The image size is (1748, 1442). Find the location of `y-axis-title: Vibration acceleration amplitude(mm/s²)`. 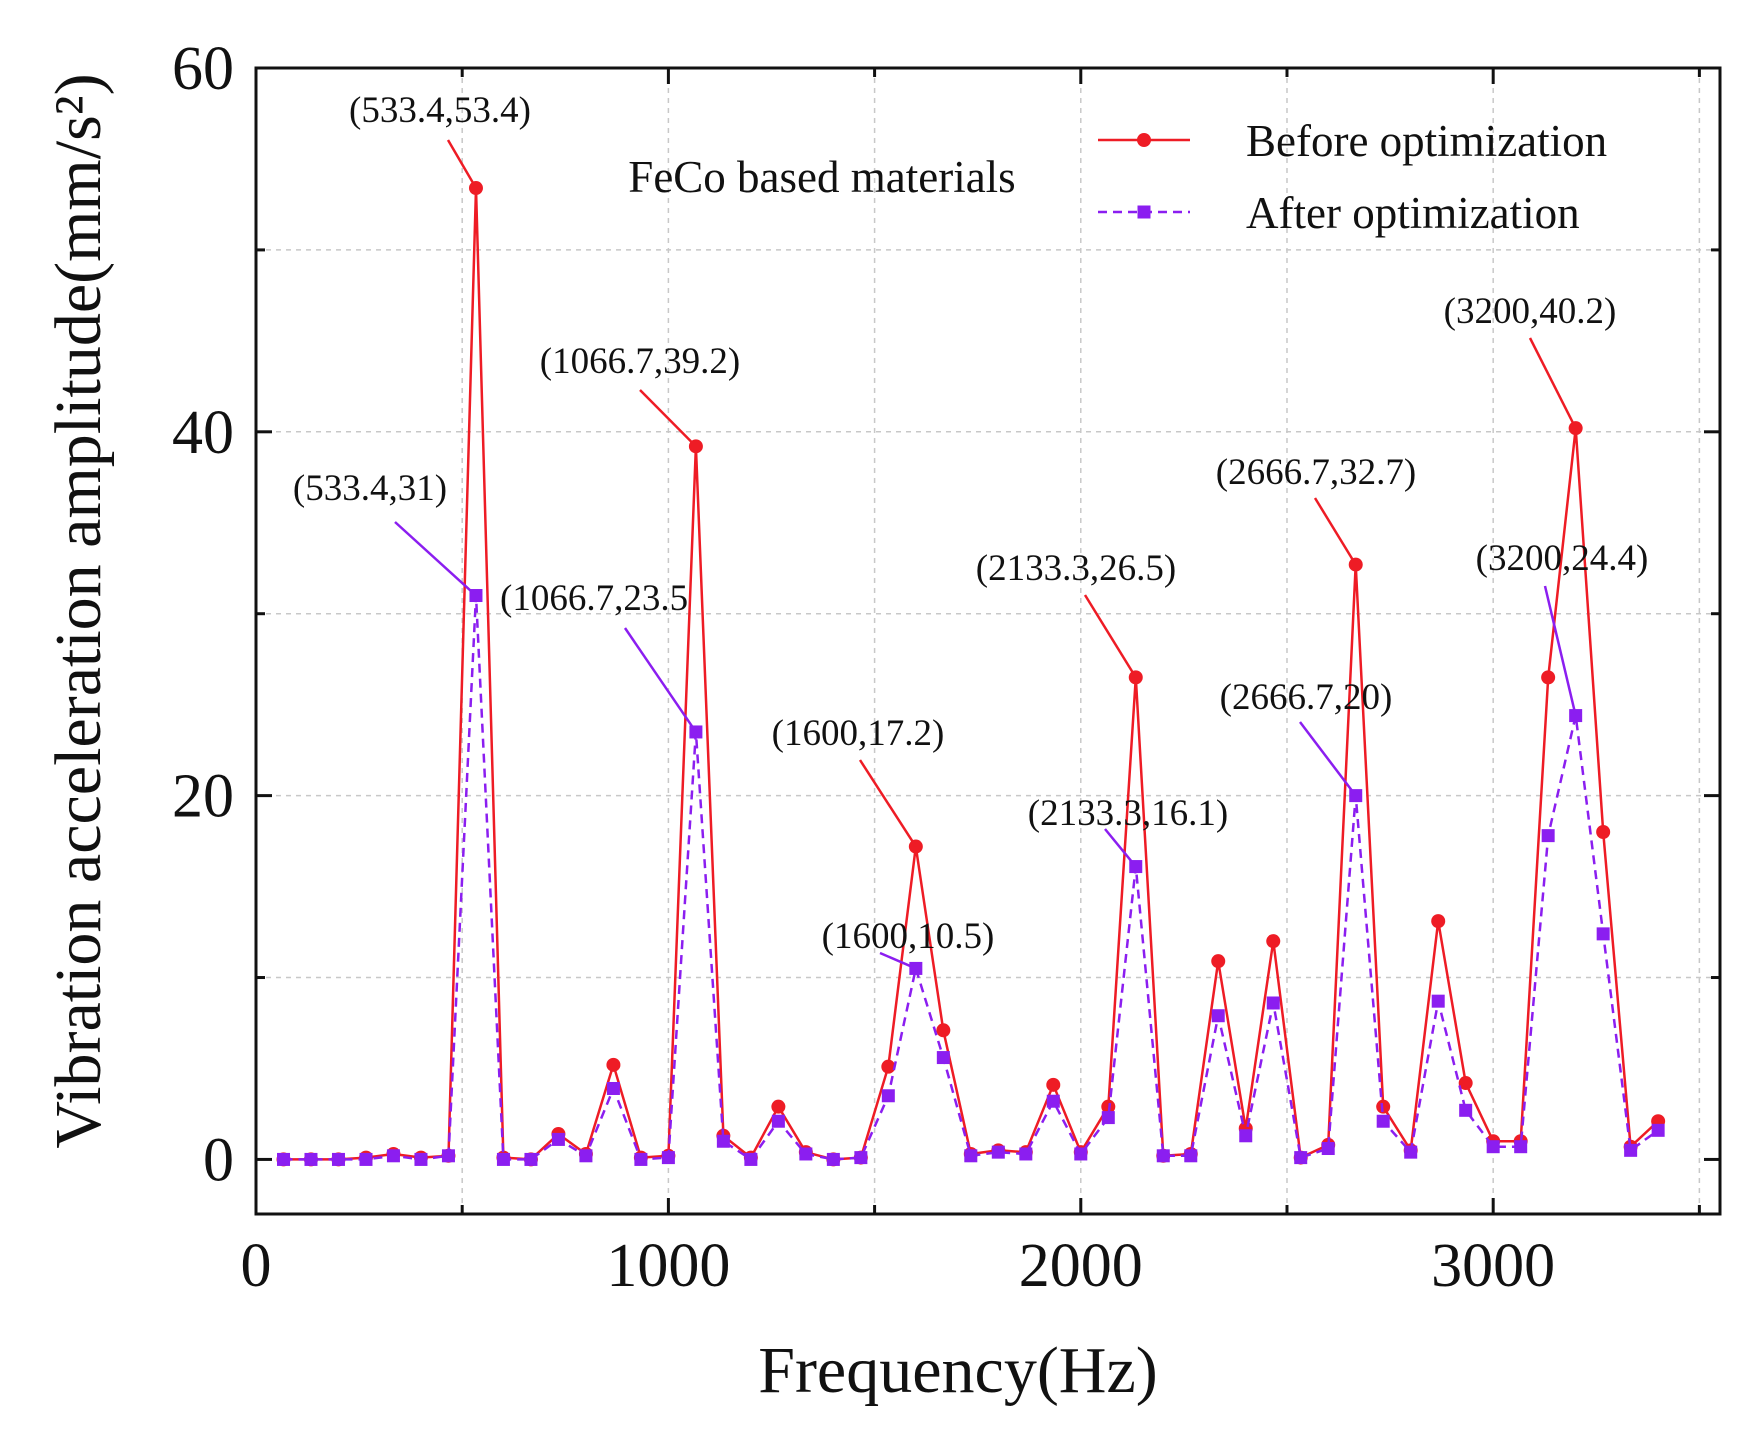

y-axis-title: Vibration acceleration amplitude(mm/s²) is located at coordinates (78, 610).